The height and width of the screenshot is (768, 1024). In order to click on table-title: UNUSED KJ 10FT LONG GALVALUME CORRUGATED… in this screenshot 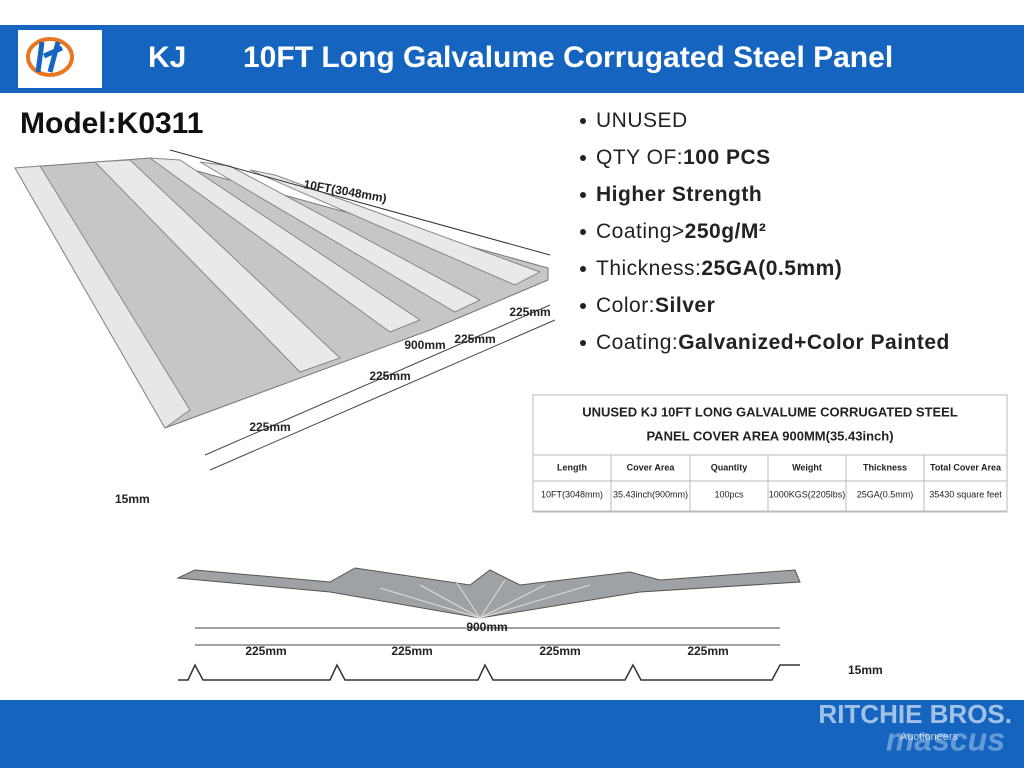, I will do `click(770, 411)`.